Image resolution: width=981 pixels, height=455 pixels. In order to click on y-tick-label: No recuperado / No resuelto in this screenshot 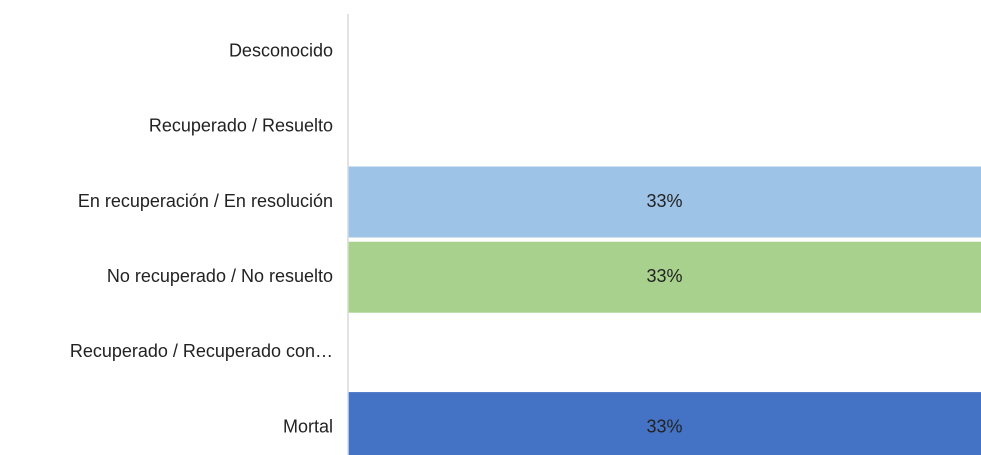, I will do `click(220, 276)`.